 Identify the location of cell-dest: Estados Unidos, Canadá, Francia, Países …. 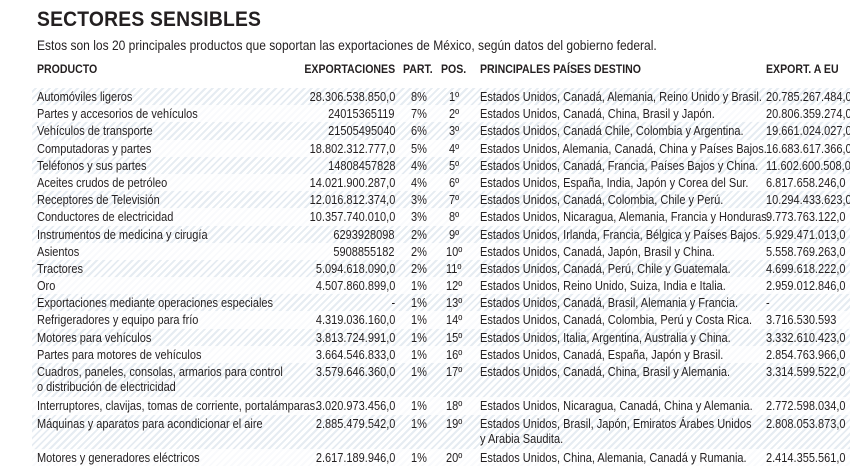
(619, 165).